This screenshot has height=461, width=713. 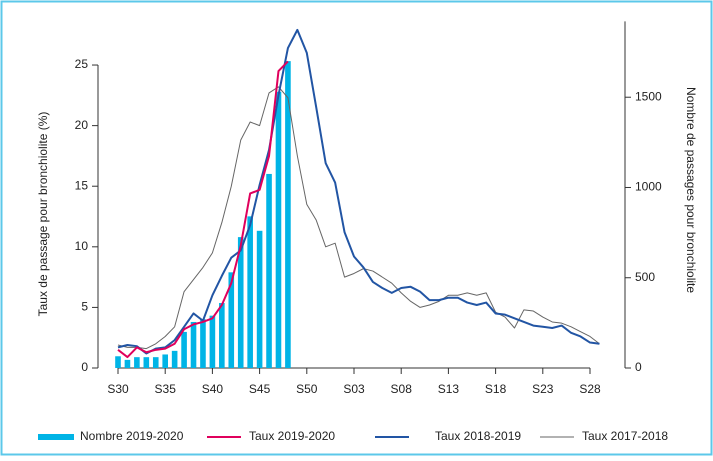 What do you see at coordinates (132, 436) in the screenshot?
I see `legend-label: Nombre 2019-2020` at bounding box center [132, 436].